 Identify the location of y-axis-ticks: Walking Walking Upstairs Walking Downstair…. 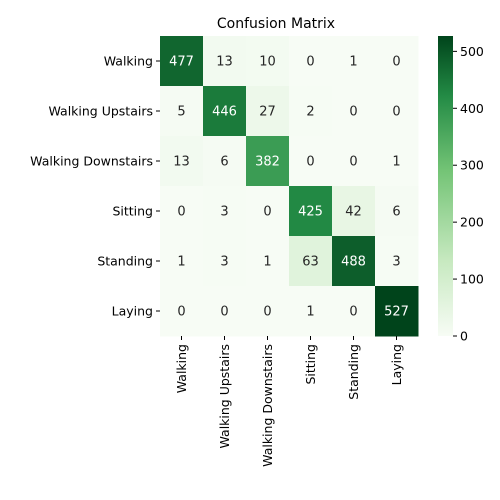
(95, 186).